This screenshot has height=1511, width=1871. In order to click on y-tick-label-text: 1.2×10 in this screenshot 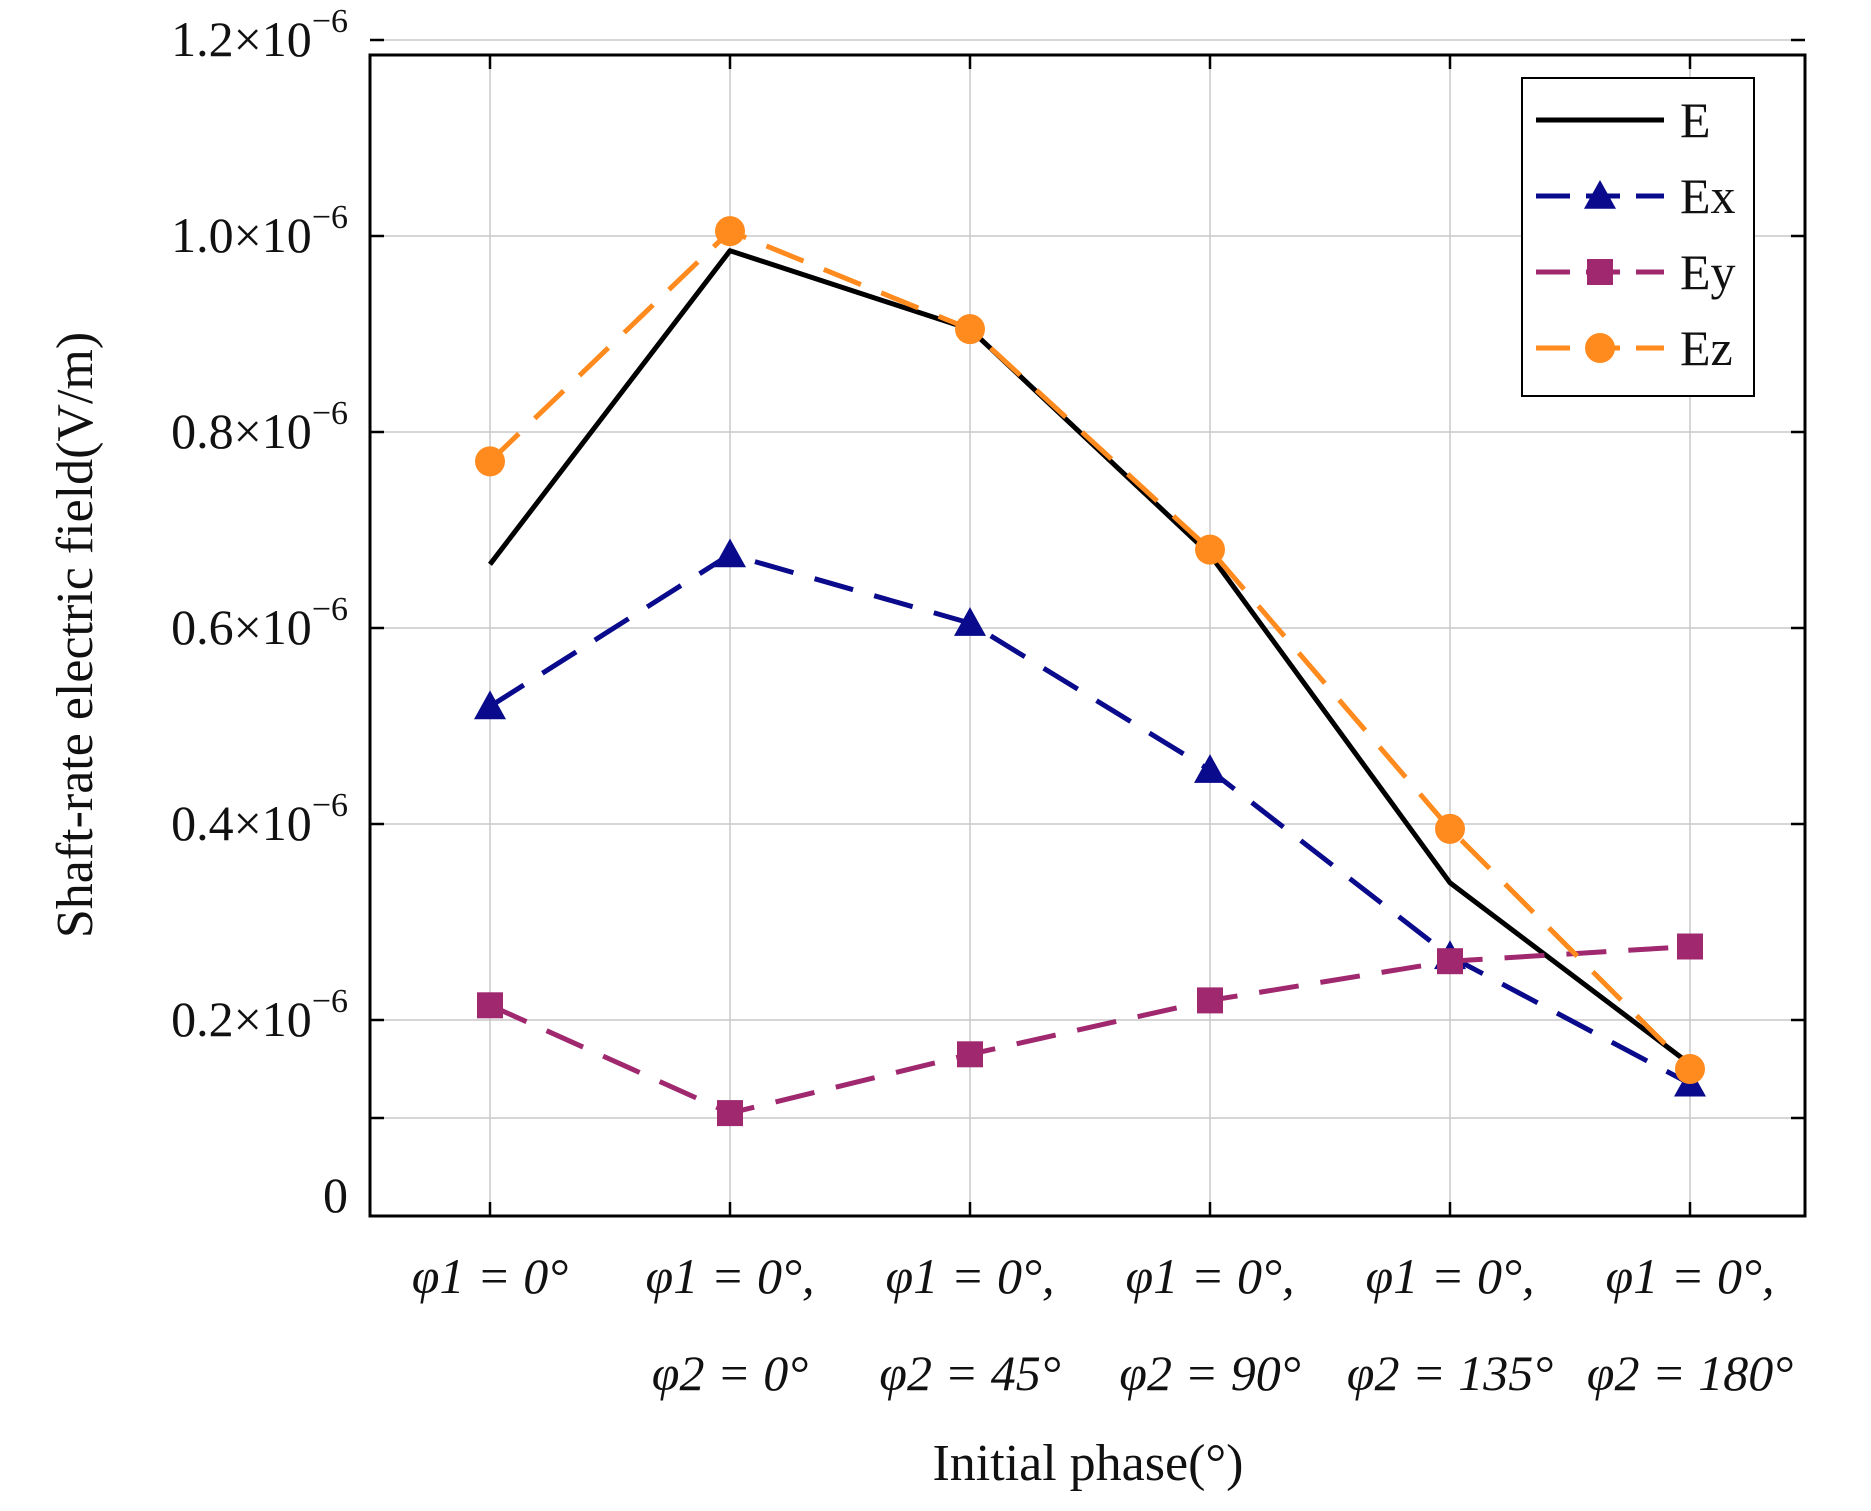, I will do `click(241, 39)`.